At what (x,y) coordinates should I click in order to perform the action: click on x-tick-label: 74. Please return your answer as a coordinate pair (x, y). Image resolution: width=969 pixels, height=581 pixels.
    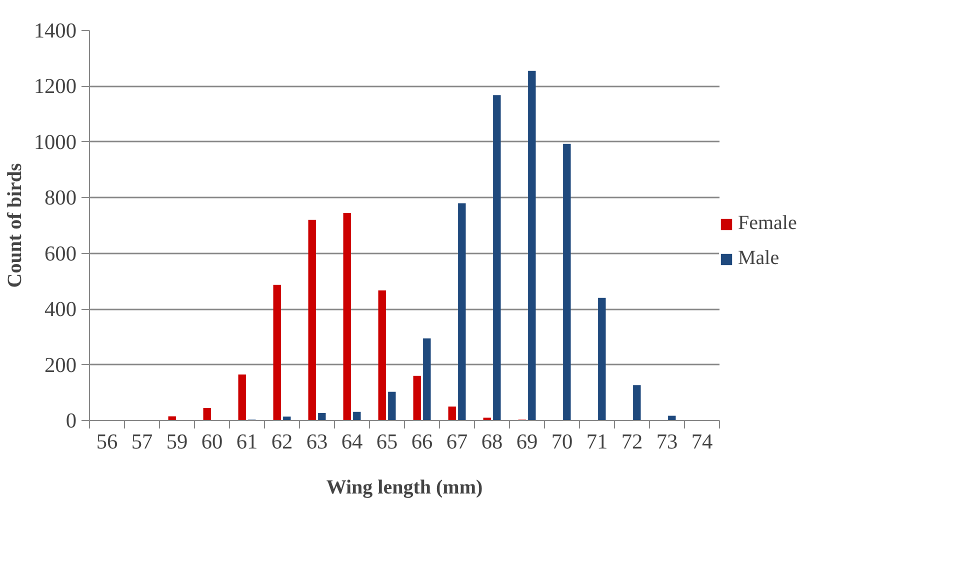
    Looking at the image, I should click on (702, 442).